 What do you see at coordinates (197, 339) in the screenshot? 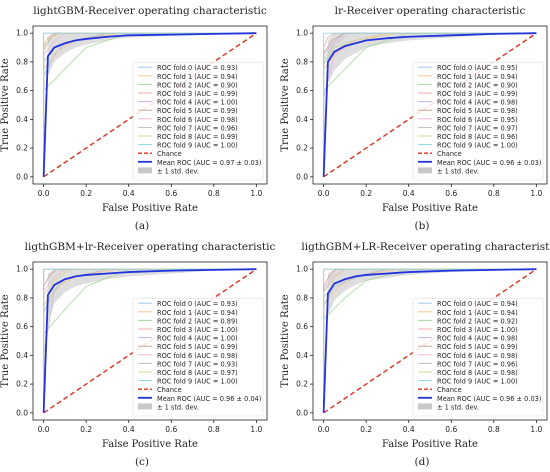
I see `legend-entry-fold-4: ROC fold 4 (AUC = 1.00)` at bounding box center [197, 339].